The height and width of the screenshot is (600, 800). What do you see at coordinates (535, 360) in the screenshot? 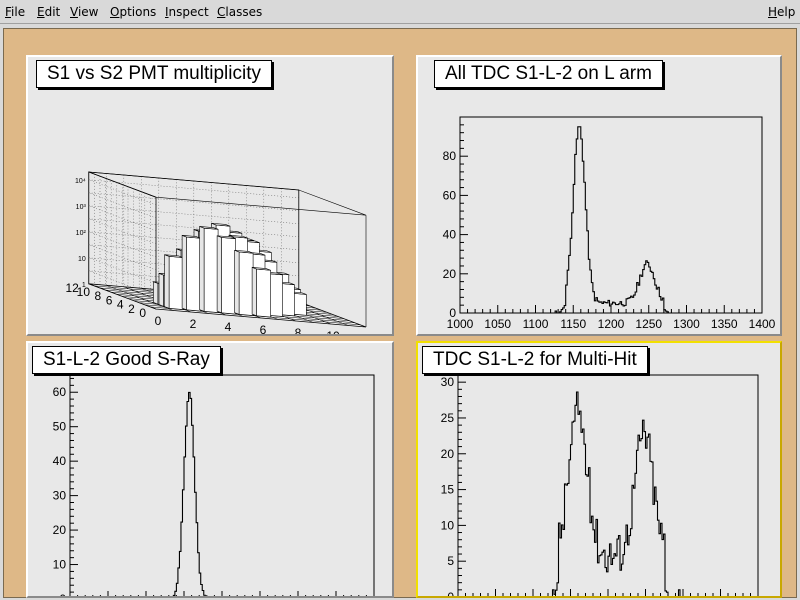
I see `pad-title: TDC S1-L-2 for Multi-Hit` at bounding box center [535, 360].